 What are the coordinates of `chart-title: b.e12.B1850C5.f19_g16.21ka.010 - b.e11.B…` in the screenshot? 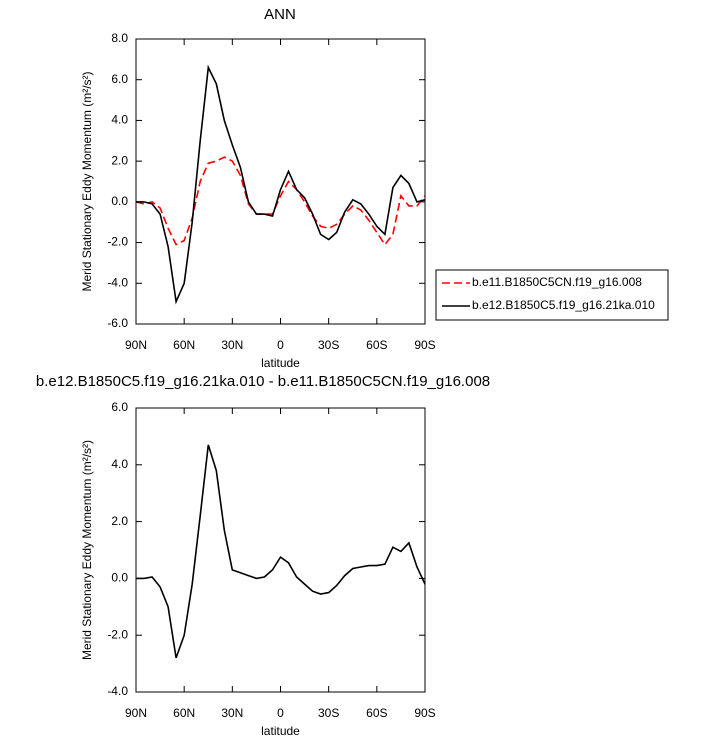 It's located at (263, 381).